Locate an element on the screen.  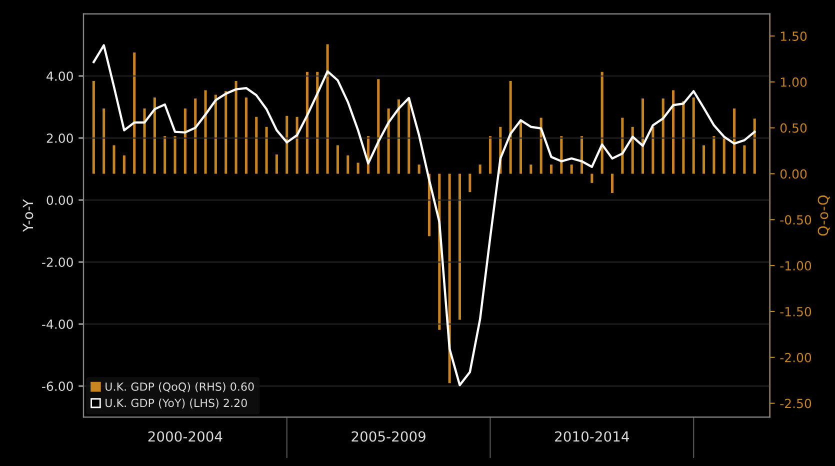
y2-axis-title: Q-o-Q is located at coordinates (824, 215).